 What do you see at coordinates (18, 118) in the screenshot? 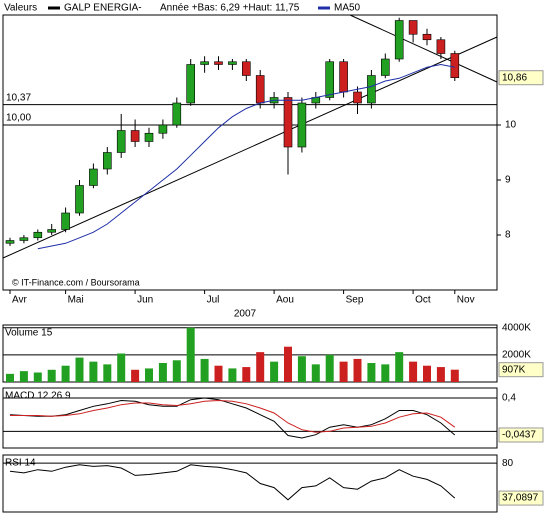
I see `level-label: 10,00` at bounding box center [18, 118].